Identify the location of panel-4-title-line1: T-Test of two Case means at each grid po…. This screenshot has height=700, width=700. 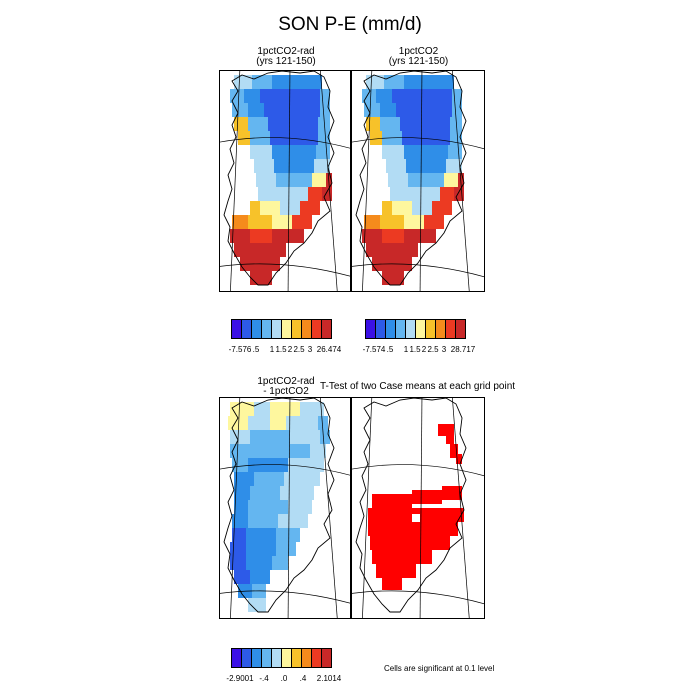
(417, 386).